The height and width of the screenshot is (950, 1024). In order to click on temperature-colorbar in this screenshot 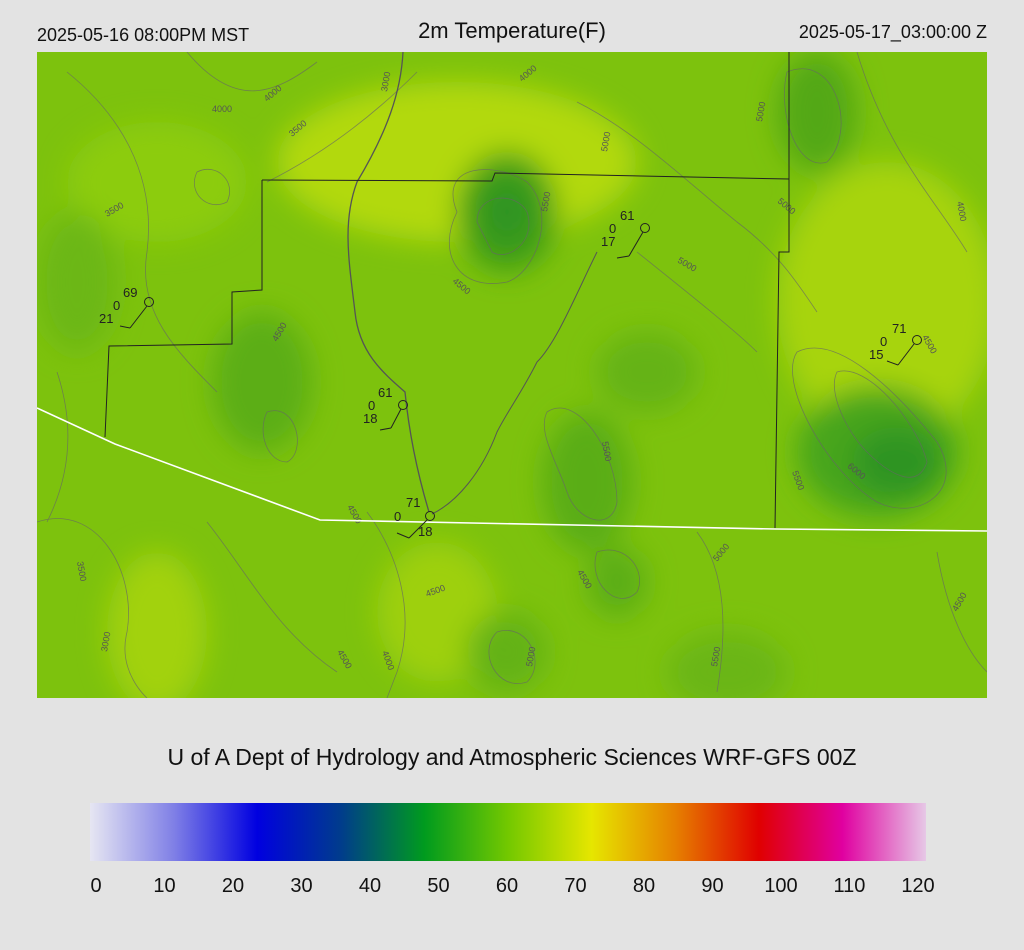, I will do `click(508, 832)`.